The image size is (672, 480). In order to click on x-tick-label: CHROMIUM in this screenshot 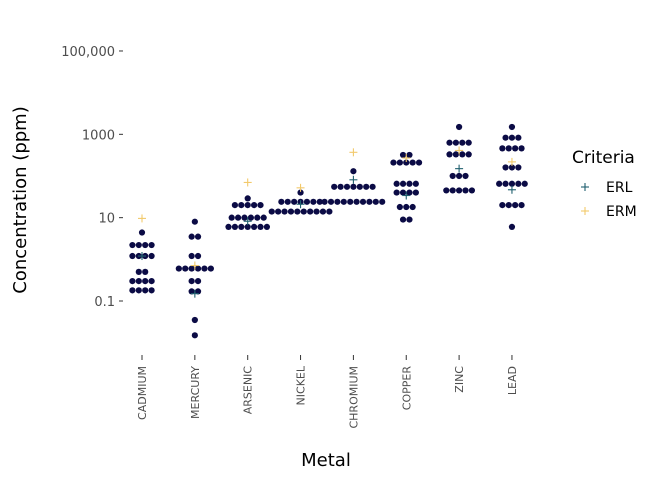, I will do `click(353, 397)`.